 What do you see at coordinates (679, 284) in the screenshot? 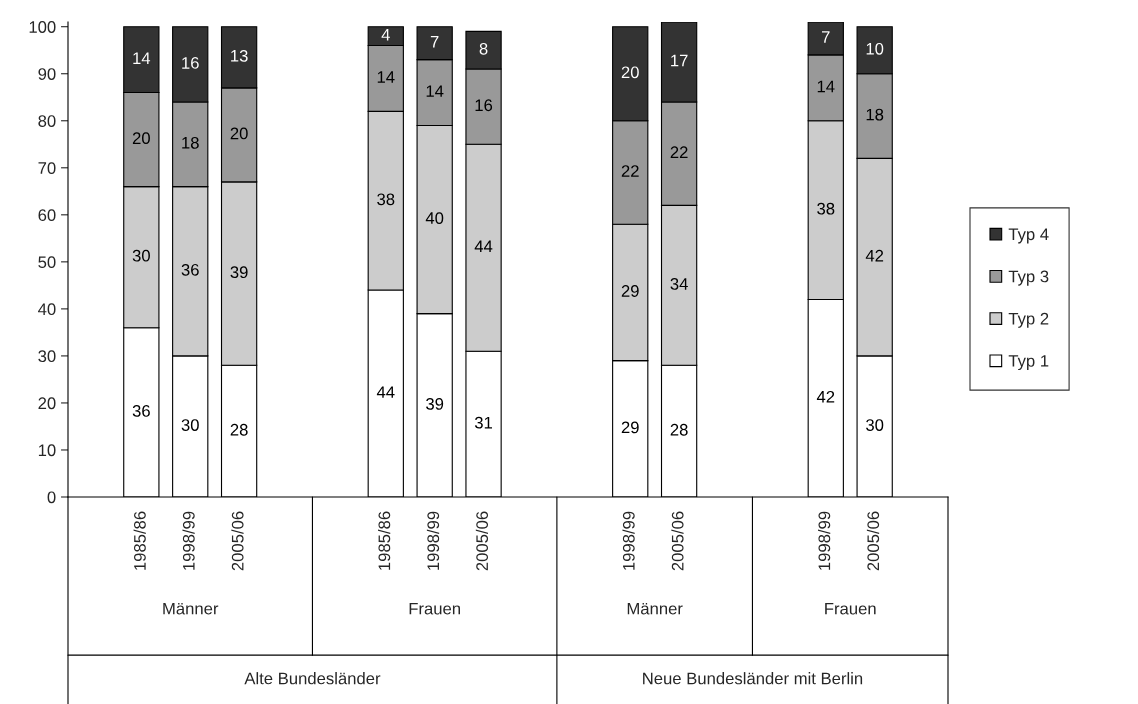
I see `data-label: 34` at bounding box center [679, 284].